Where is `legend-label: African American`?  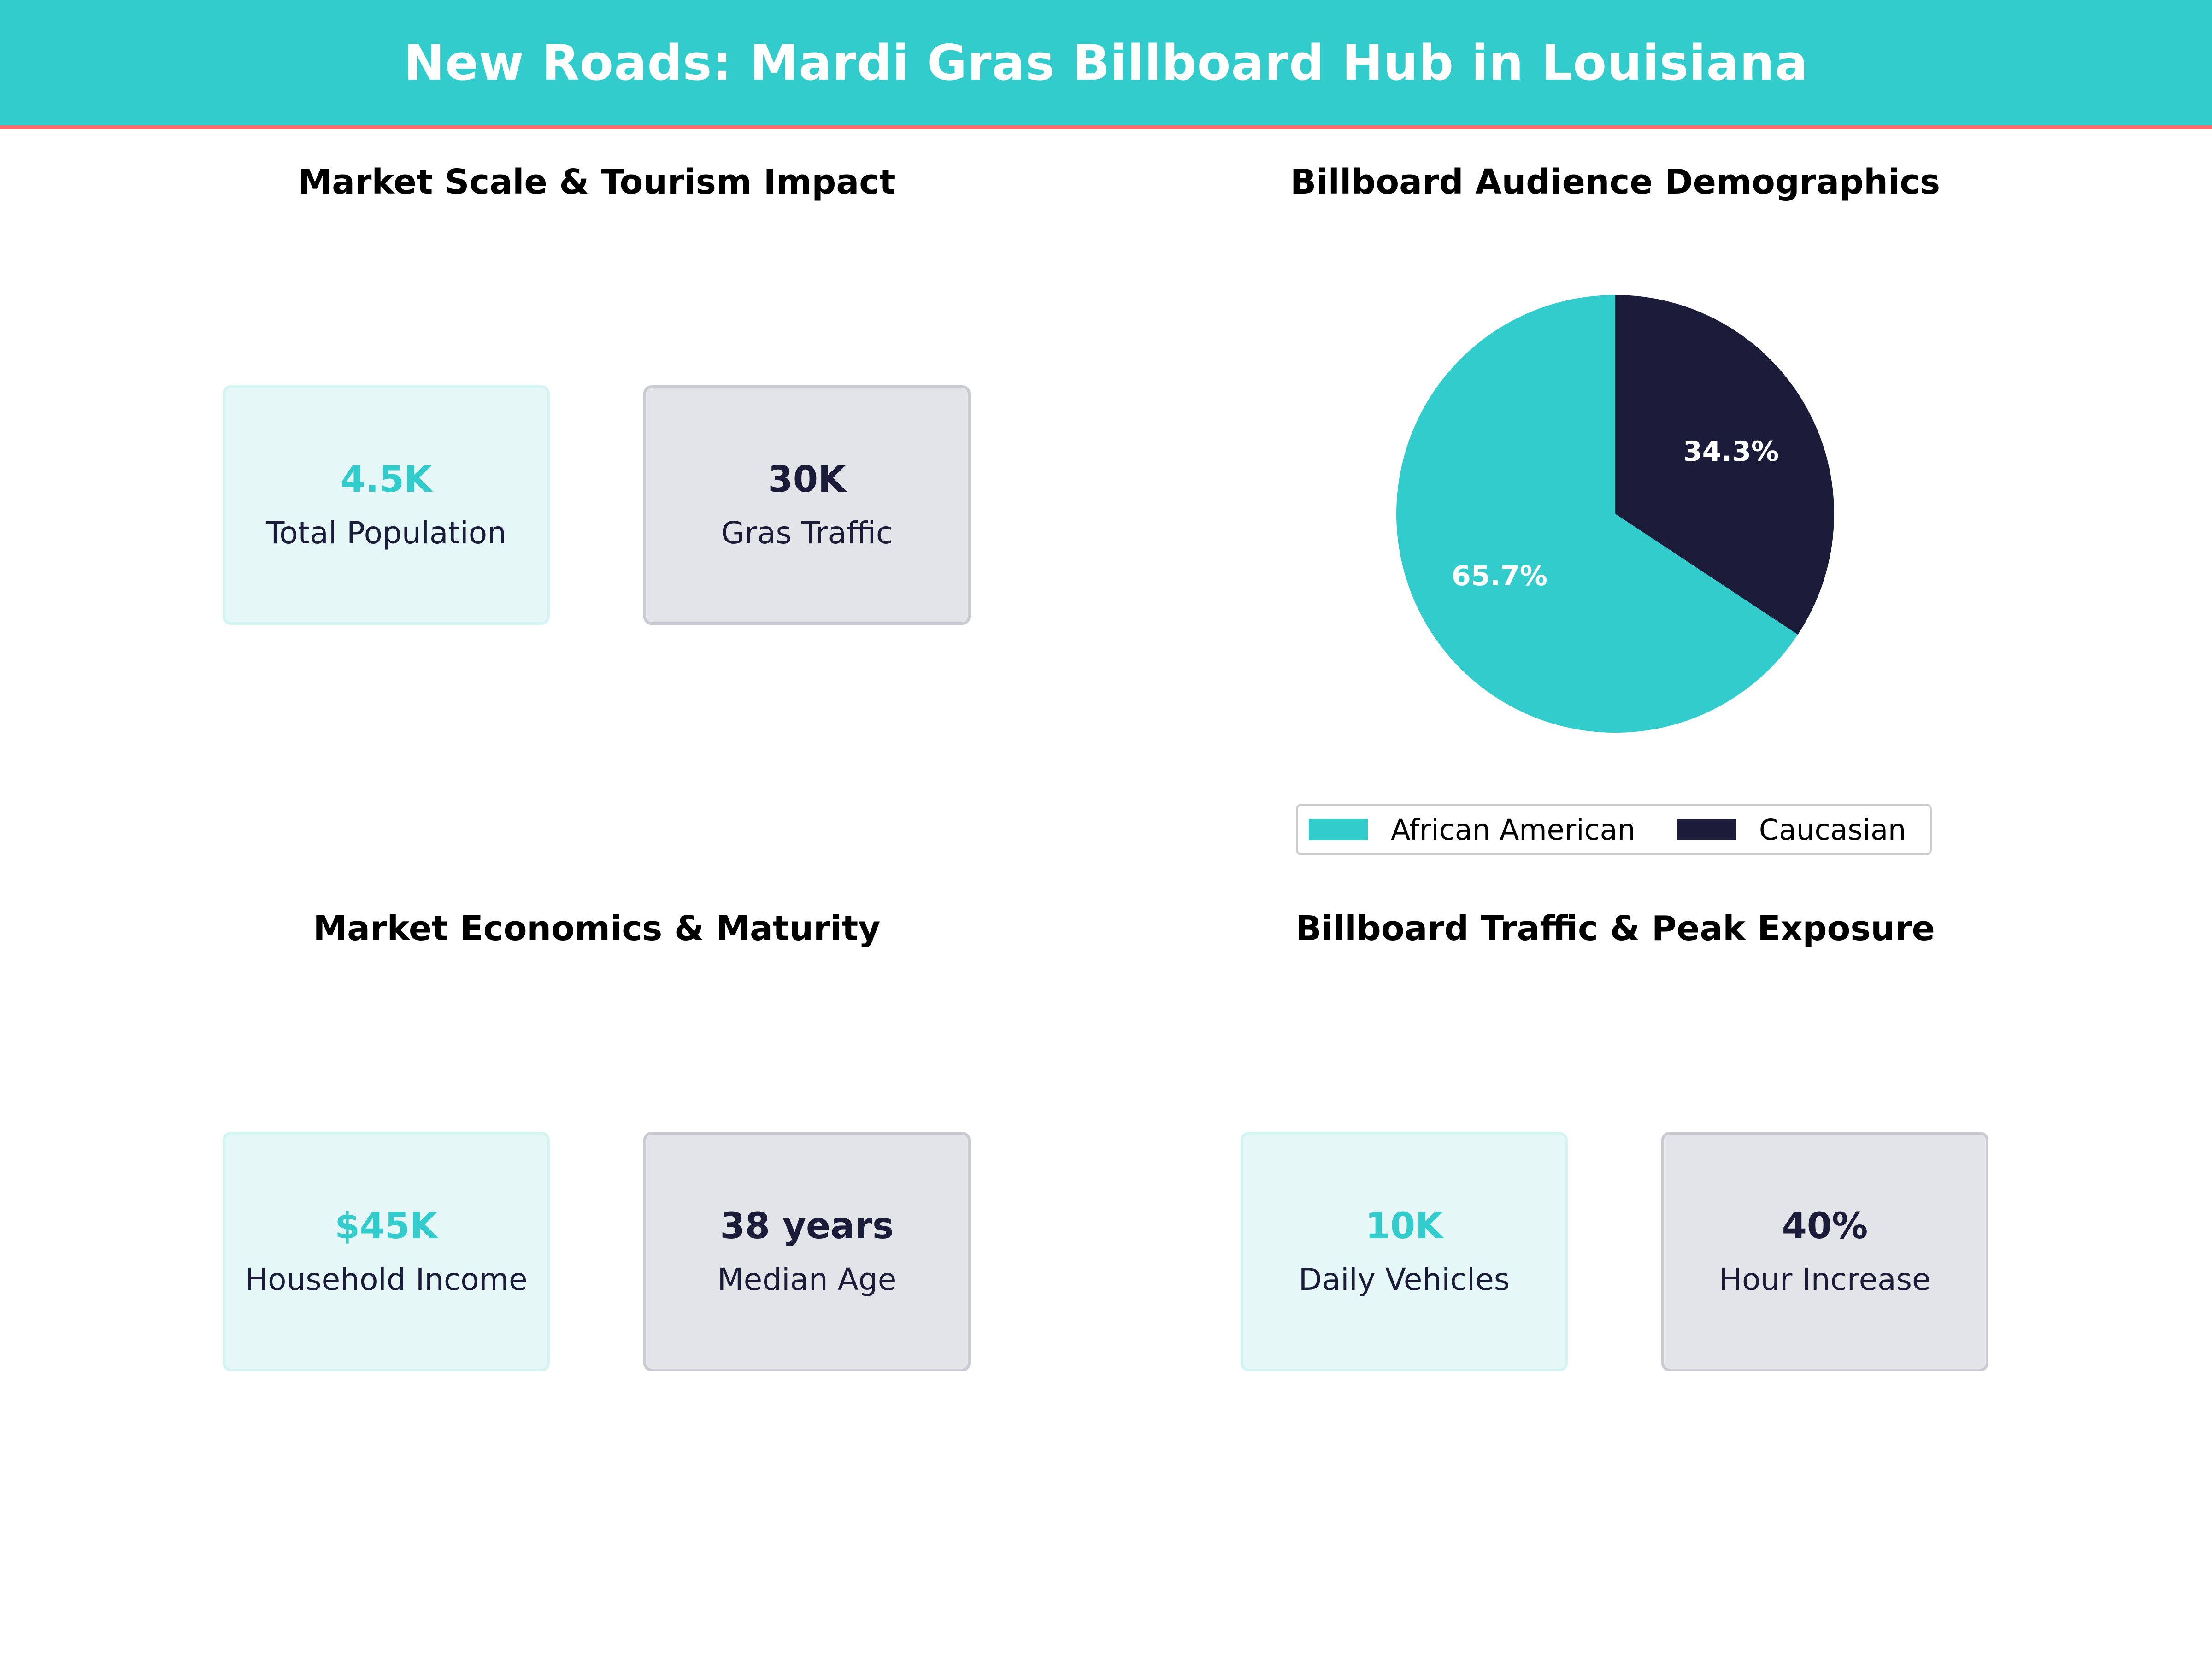
legend-label: African American is located at coordinates (1513, 829).